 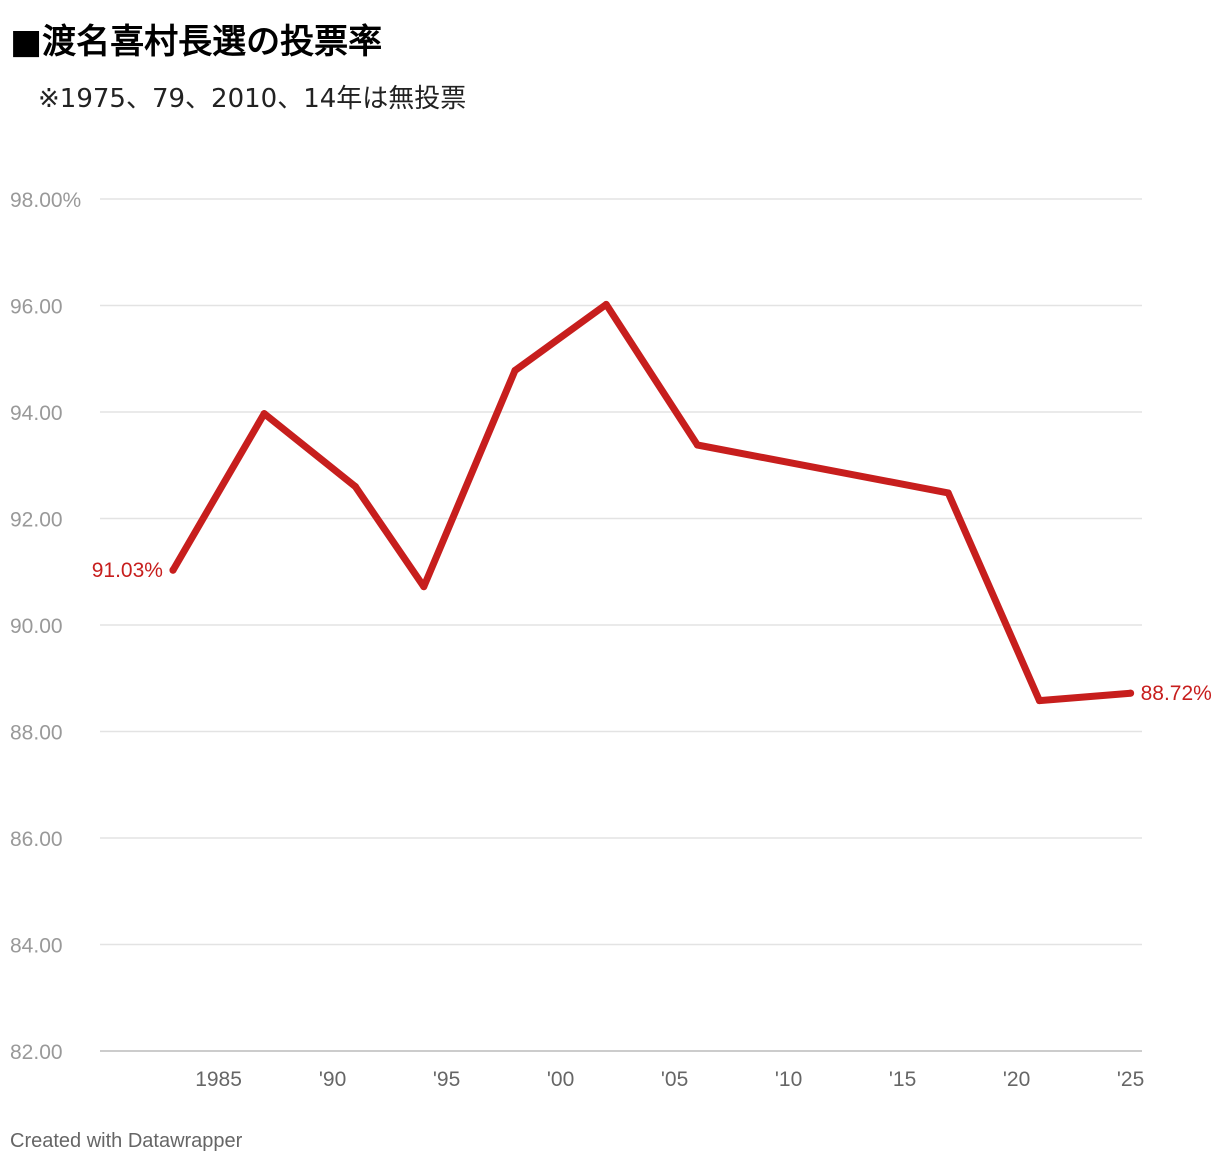 What do you see at coordinates (36, 626) in the screenshot?
I see `y-tick-label: 90.00` at bounding box center [36, 626].